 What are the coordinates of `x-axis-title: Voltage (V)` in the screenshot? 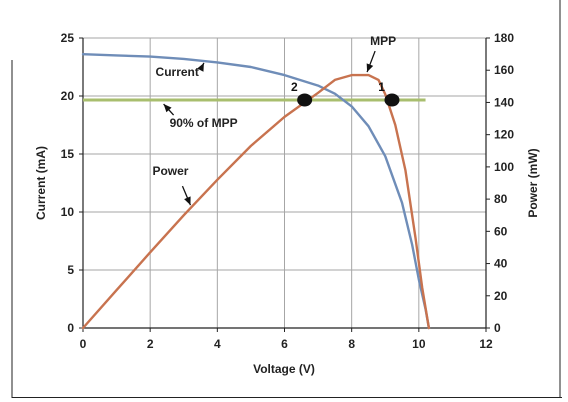 It's located at (284, 369).